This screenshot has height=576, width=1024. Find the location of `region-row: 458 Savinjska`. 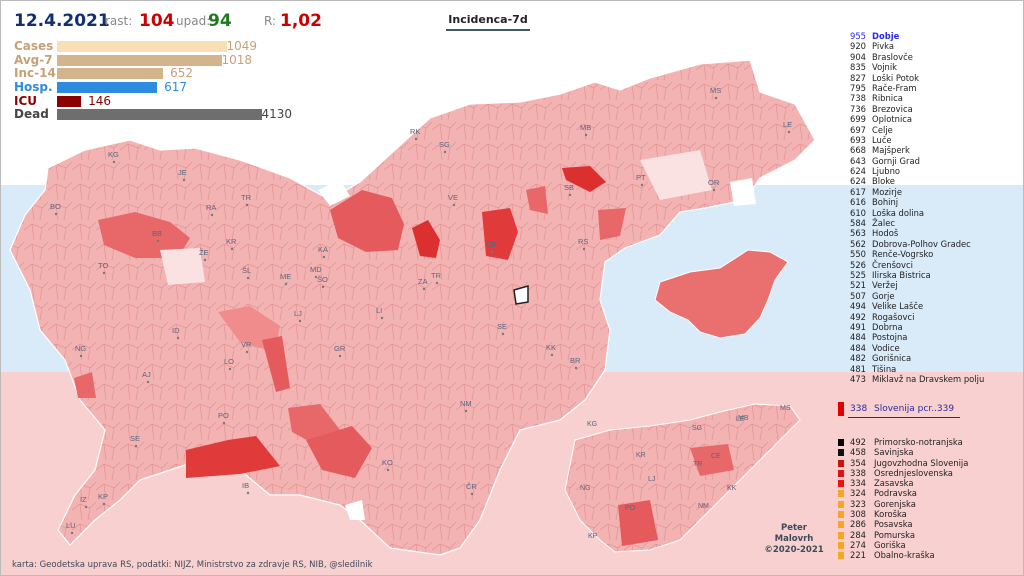

region-row: 458 Savinjska is located at coordinates (931, 452).